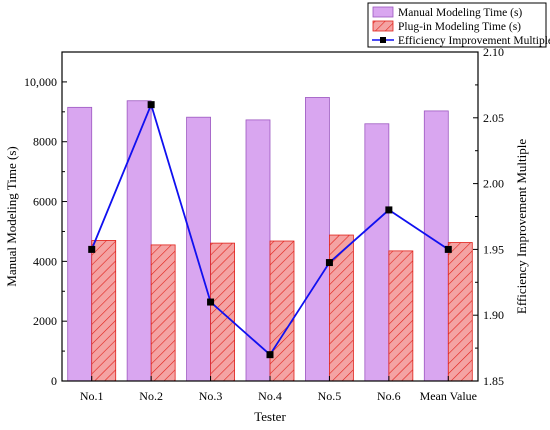 The width and height of the screenshot is (550, 430). Describe the element at coordinates (448, 396) in the screenshot. I see `x-tick-label: Mean Value` at that location.